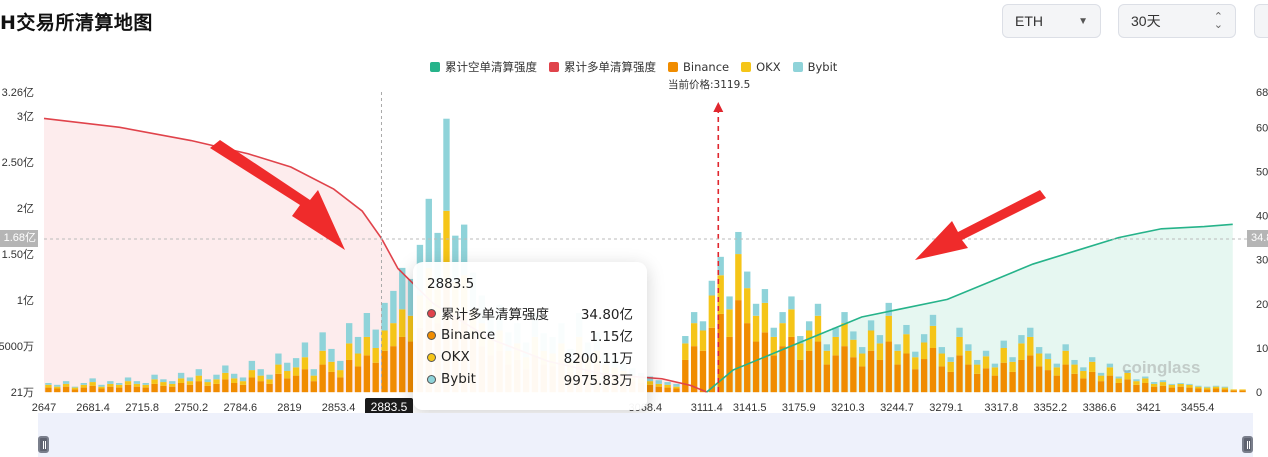 The image size is (1268, 457). What do you see at coordinates (1247, 444) in the screenshot?
I see `zoom-handle-right` at bounding box center [1247, 444].